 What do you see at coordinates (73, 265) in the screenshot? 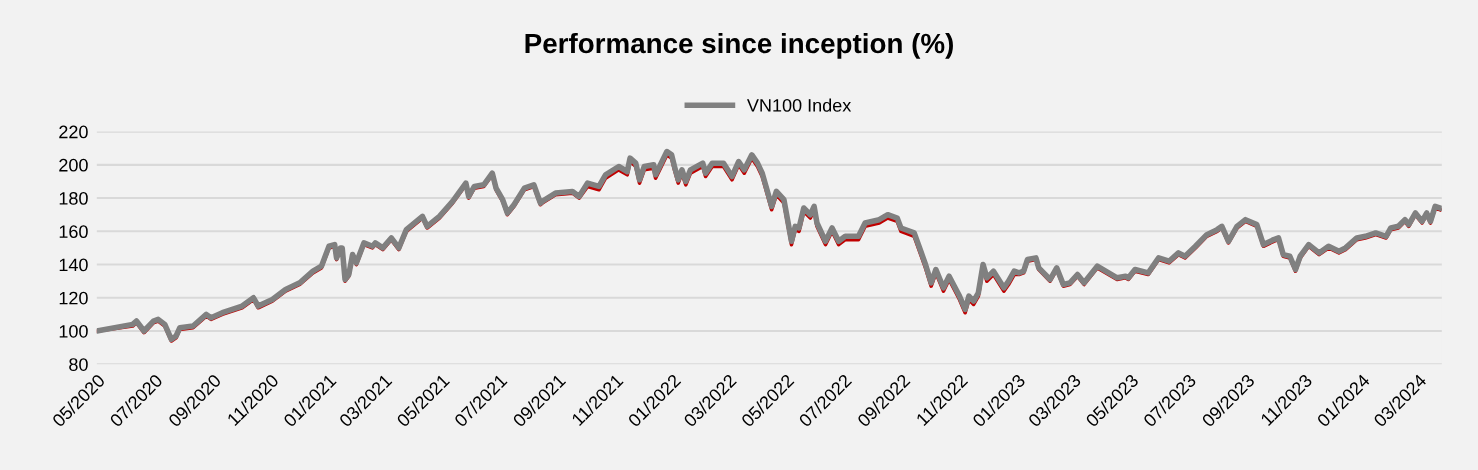
I see `y-tick-label: 140` at bounding box center [73, 265].